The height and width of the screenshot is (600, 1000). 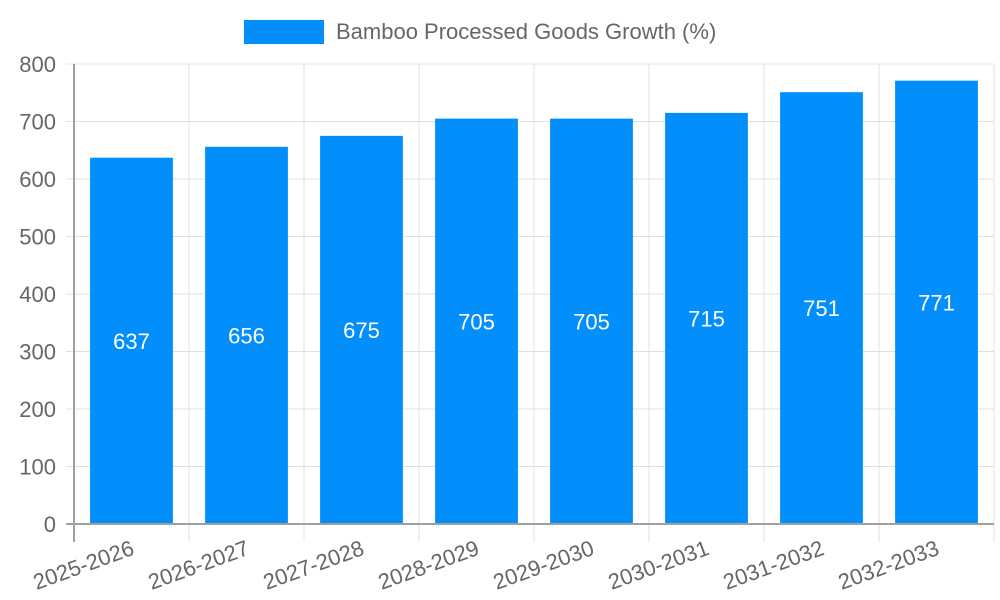 I want to click on y-tick-label: 200, so click(x=37, y=409).